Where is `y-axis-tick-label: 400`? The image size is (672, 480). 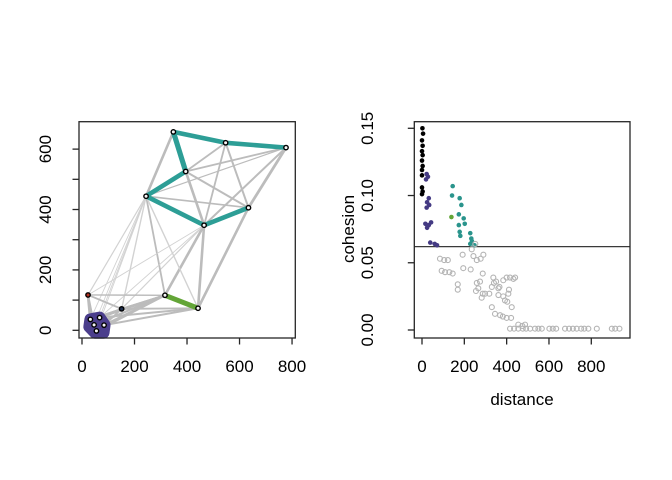
y-axis-tick-label: 400 is located at coordinates (45, 209).